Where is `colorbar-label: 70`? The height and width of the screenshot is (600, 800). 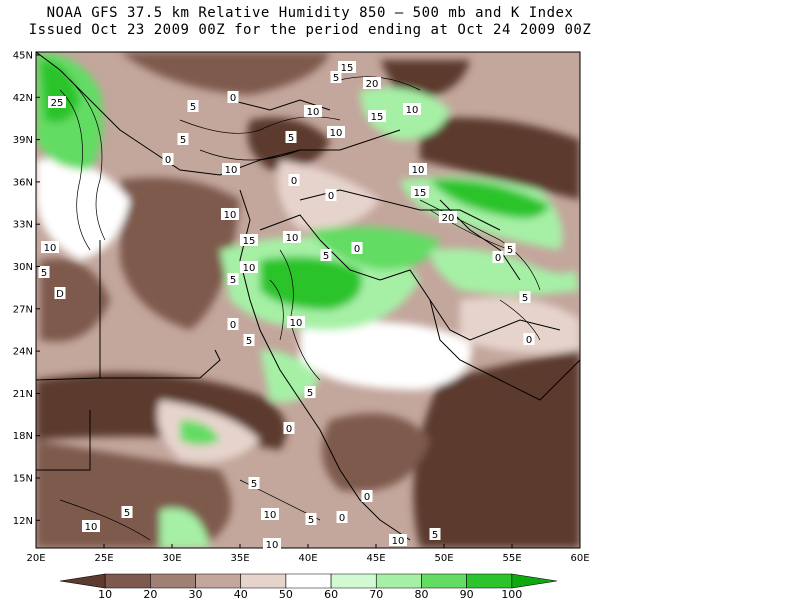 colorbar-label: 70 is located at coordinates (376, 594).